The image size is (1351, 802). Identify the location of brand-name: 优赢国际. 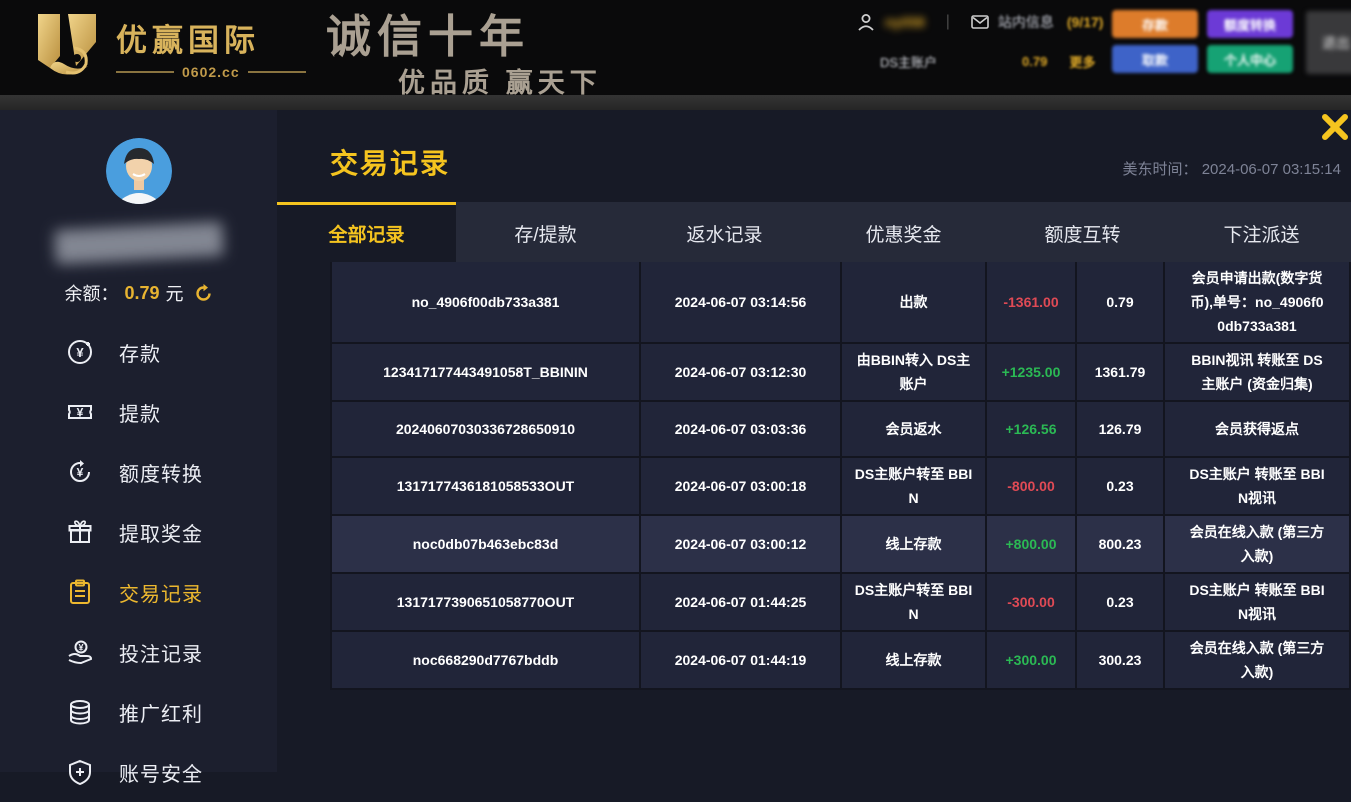
(211, 37).